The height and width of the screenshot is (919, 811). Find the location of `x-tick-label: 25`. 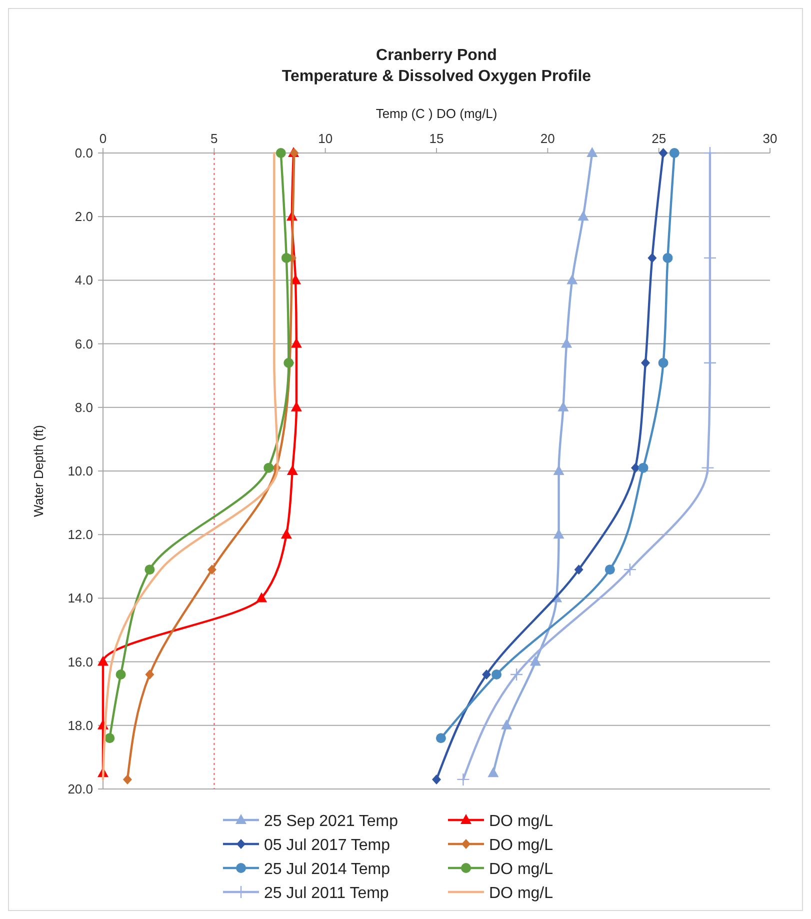

x-tick-label: 25 is located at coordinates (659, 138).